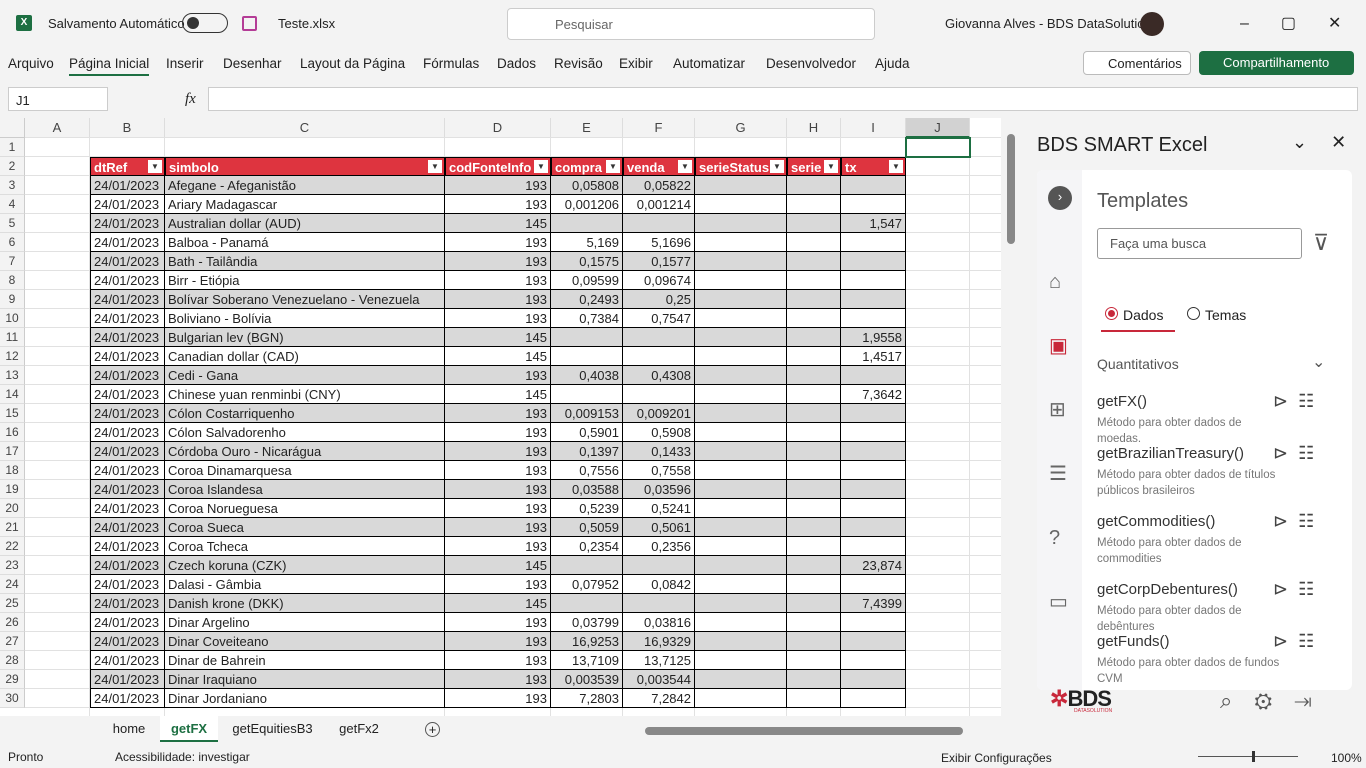 The height and width of the screenshot is (768, 1366). What do you see at coordinates (1060, 198) in the screenshot?
I see `collapse-icon: ›` at bounding box center [1060, 198].